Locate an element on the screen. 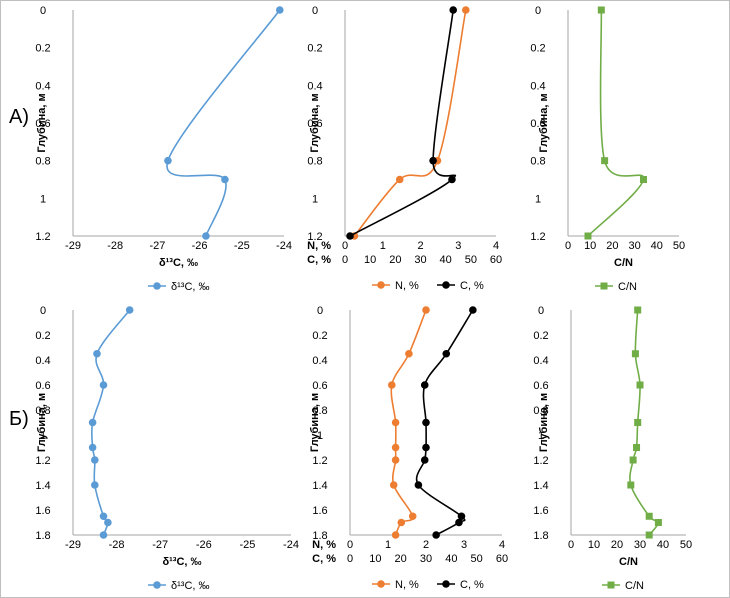 The image size is (730, 598). row-label-b: Б) is located at coordinates (19, 419).